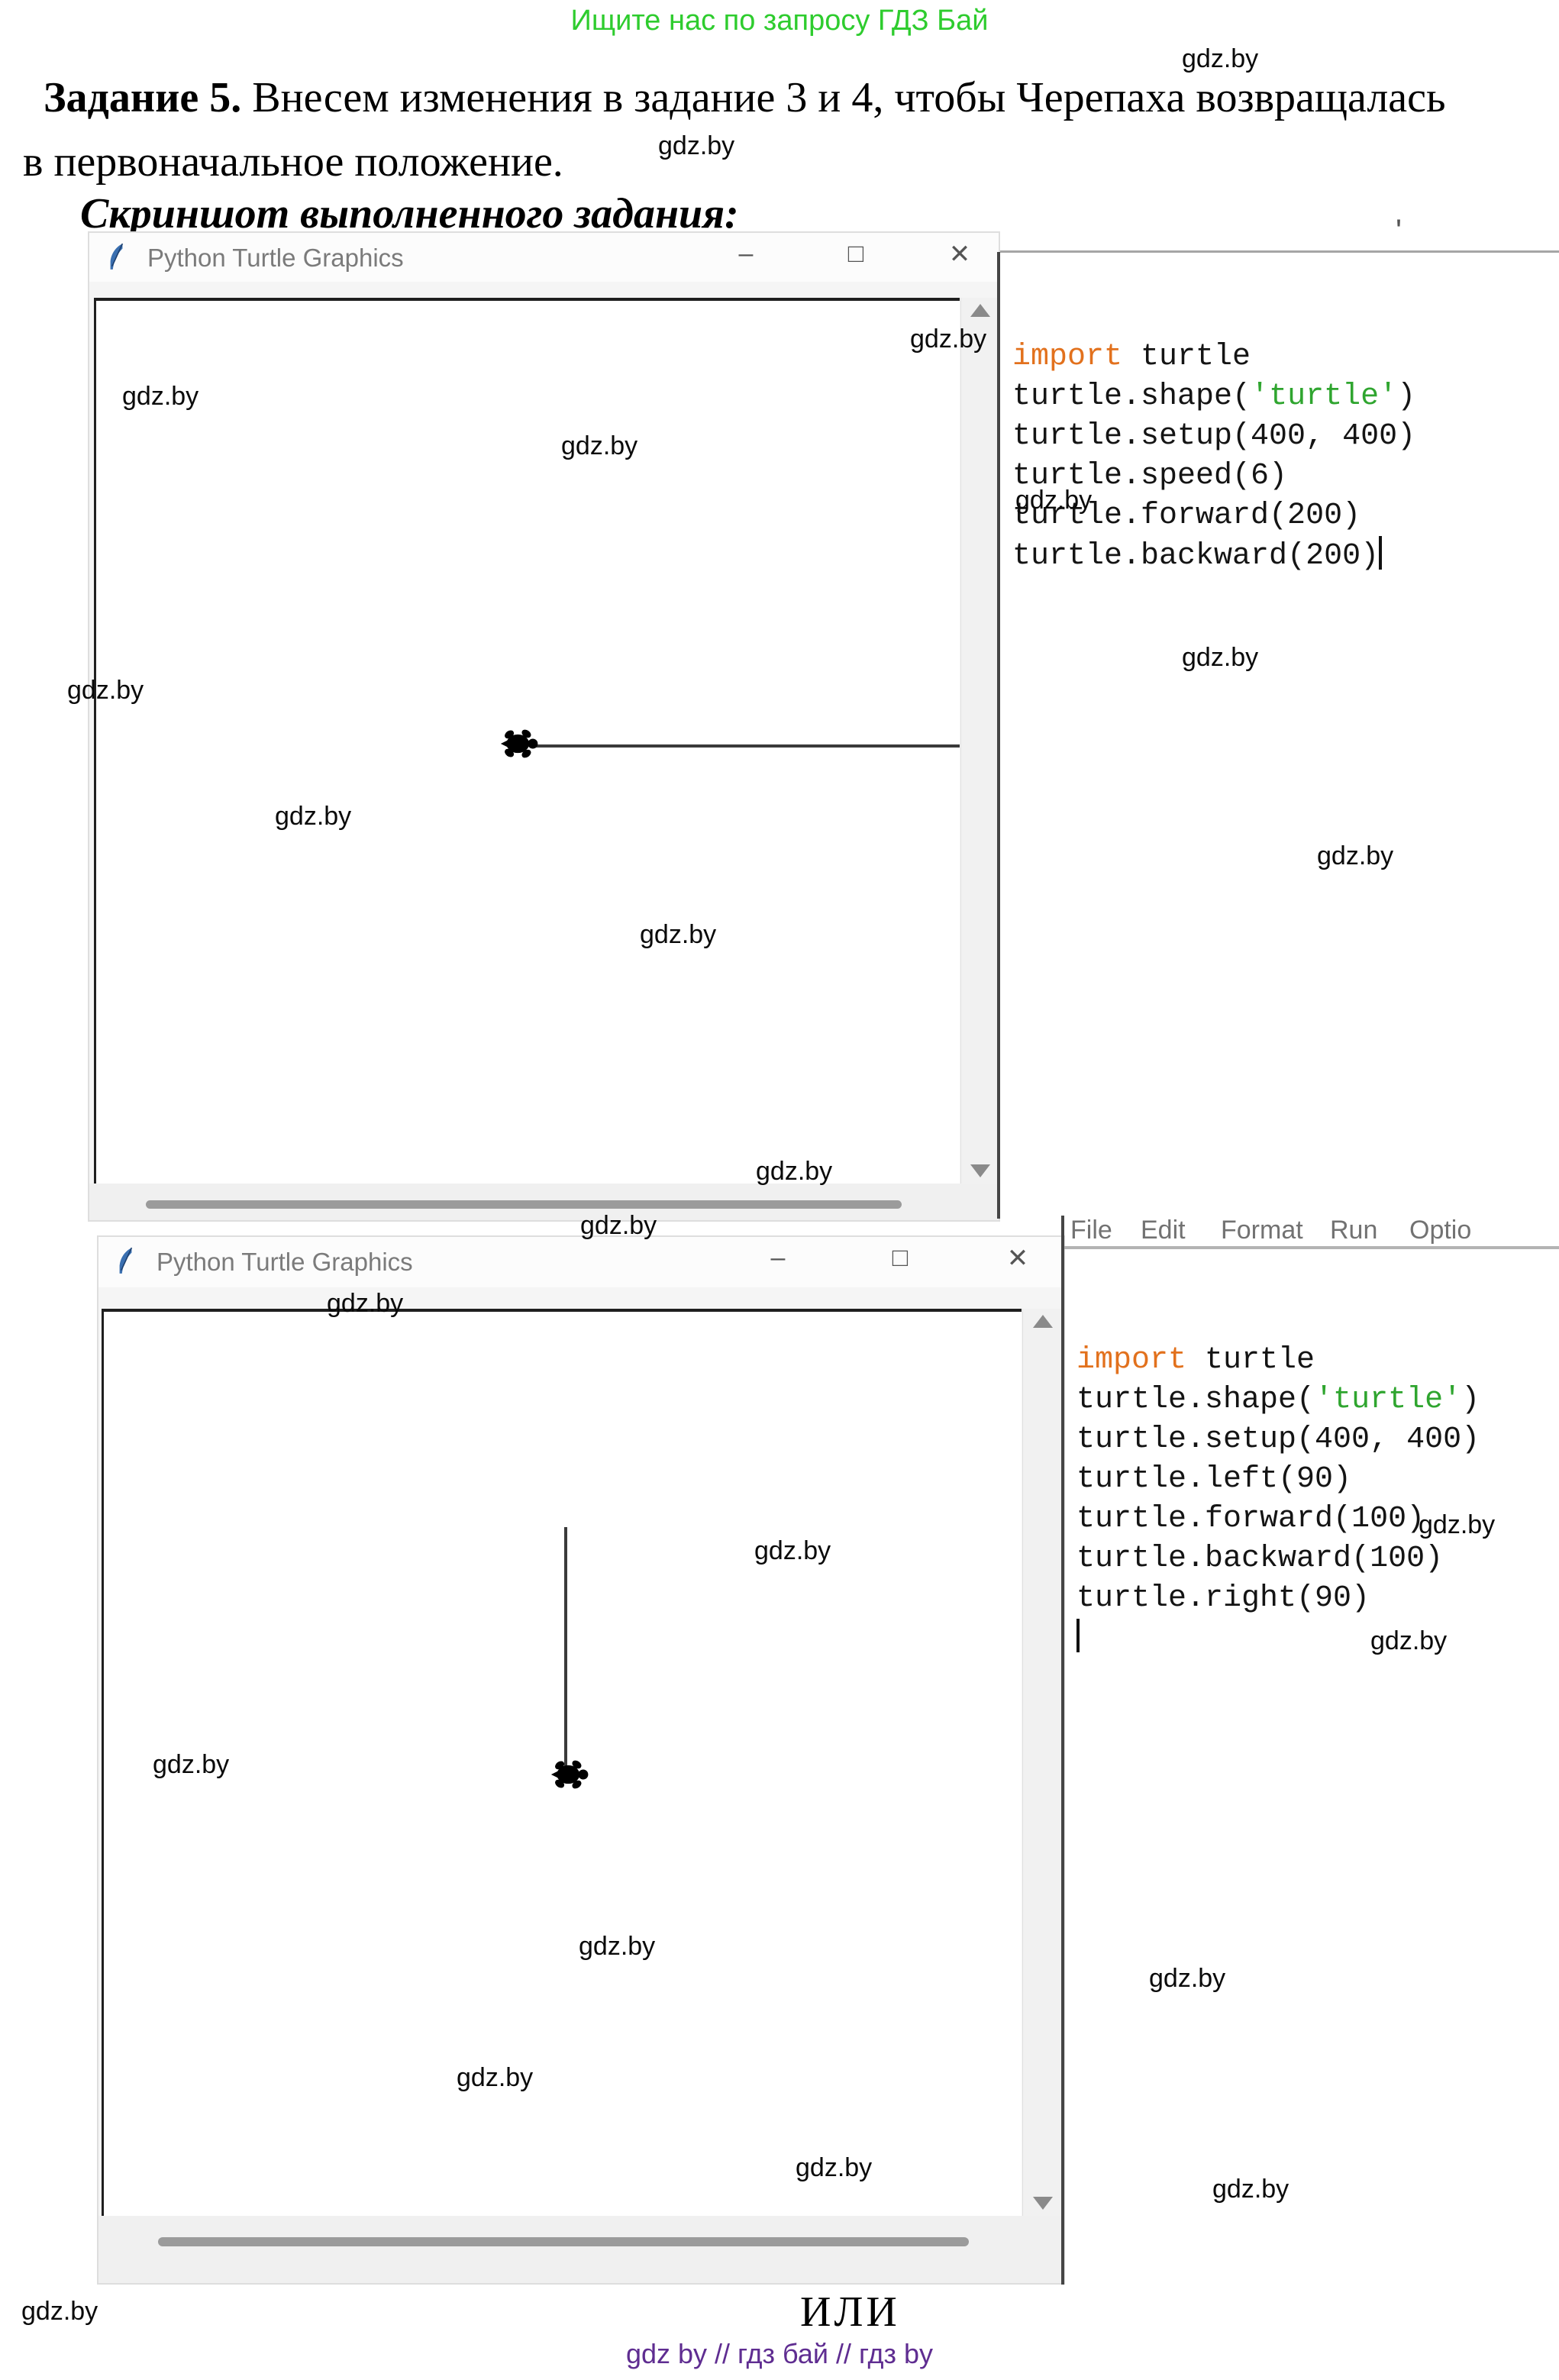 Image resolution: width=1559 pixels, height=2380 pixels. I want to click on code-line: turtle.backward(100), so click(1278, 1559).